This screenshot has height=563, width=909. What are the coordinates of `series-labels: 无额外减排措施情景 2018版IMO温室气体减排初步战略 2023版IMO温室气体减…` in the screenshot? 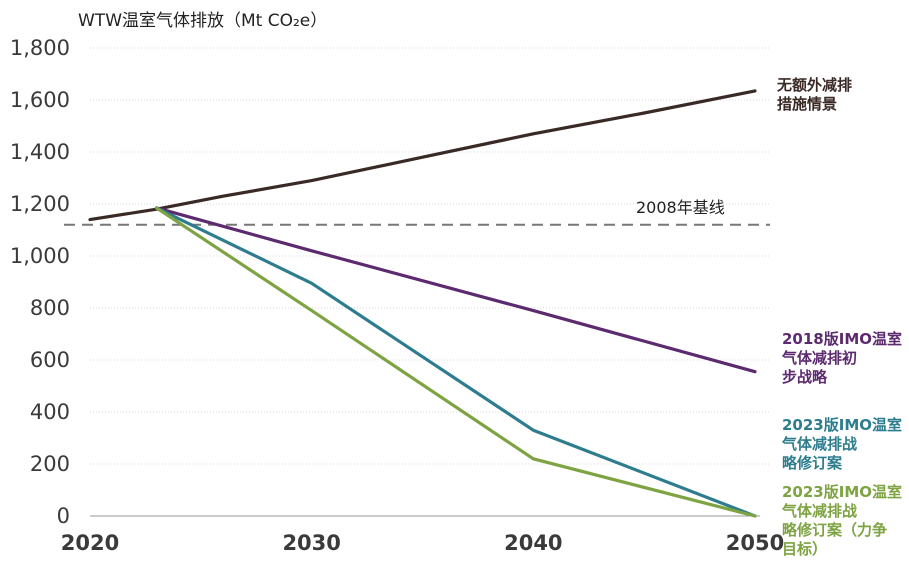 It's located at (839, 317).